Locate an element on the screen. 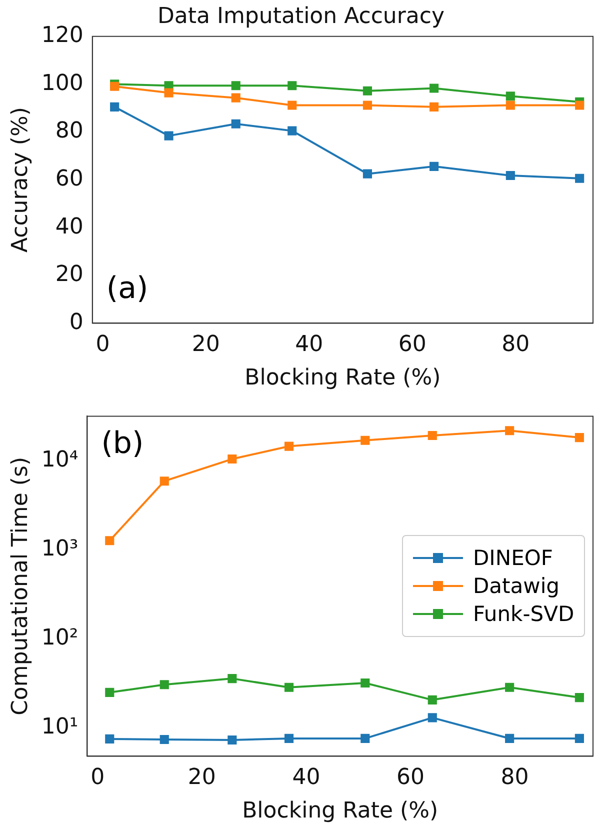 The height and width of the screenshot is (833, 600). legend-label: Funk-SVD is located at coordinates (523, 614).